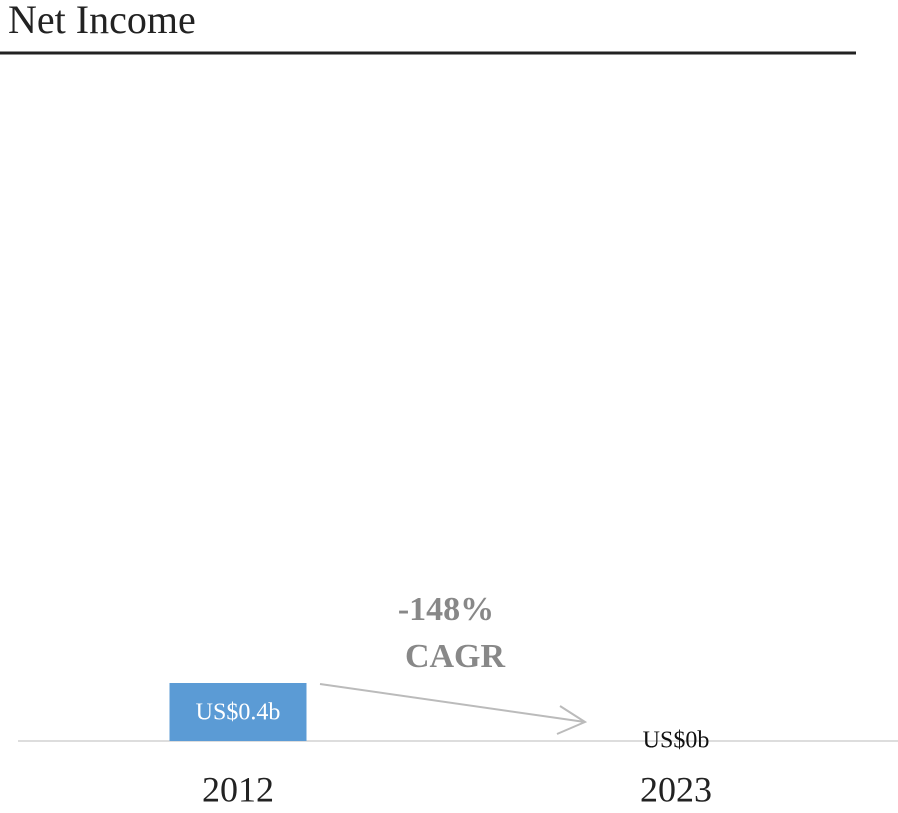 The width and height of the screenshot is (898, 813). What do you see at coordinates (676, 741) in the screenshot?
I see `value-label: US$0b` at bounding box center [676, 741].